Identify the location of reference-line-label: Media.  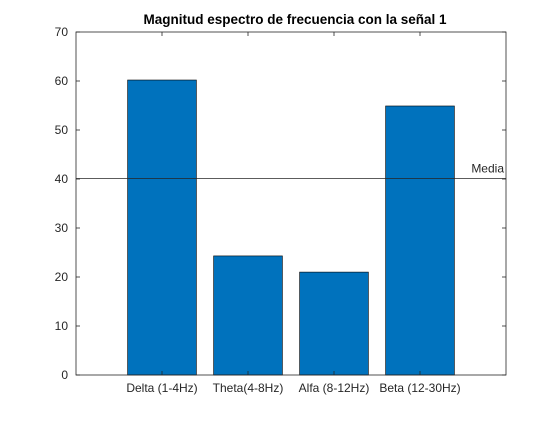
(487, 169).